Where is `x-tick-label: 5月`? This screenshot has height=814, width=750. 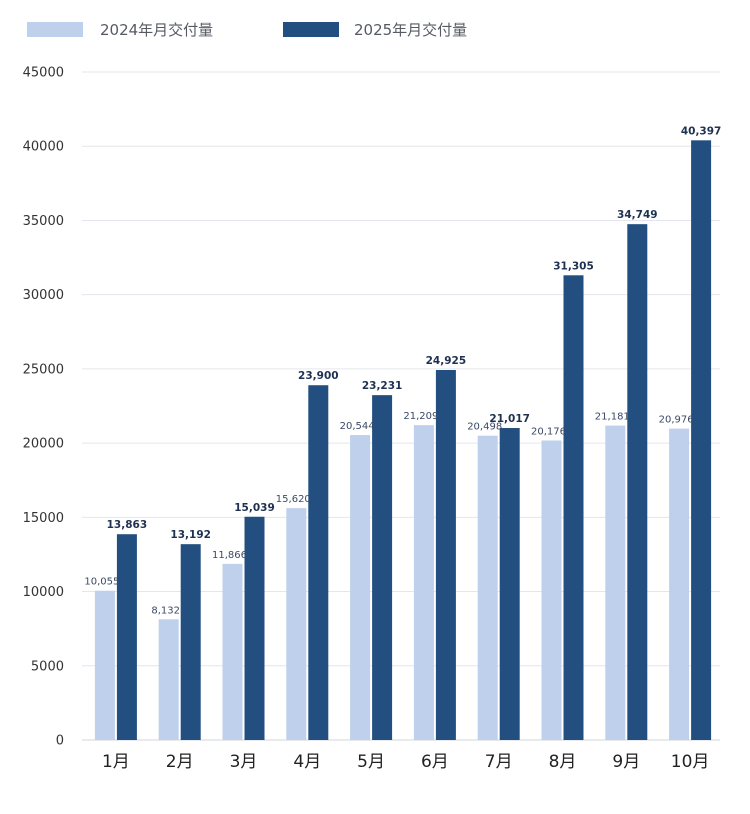 x-tick-label: 5月 is located at coordinates (371, 762).